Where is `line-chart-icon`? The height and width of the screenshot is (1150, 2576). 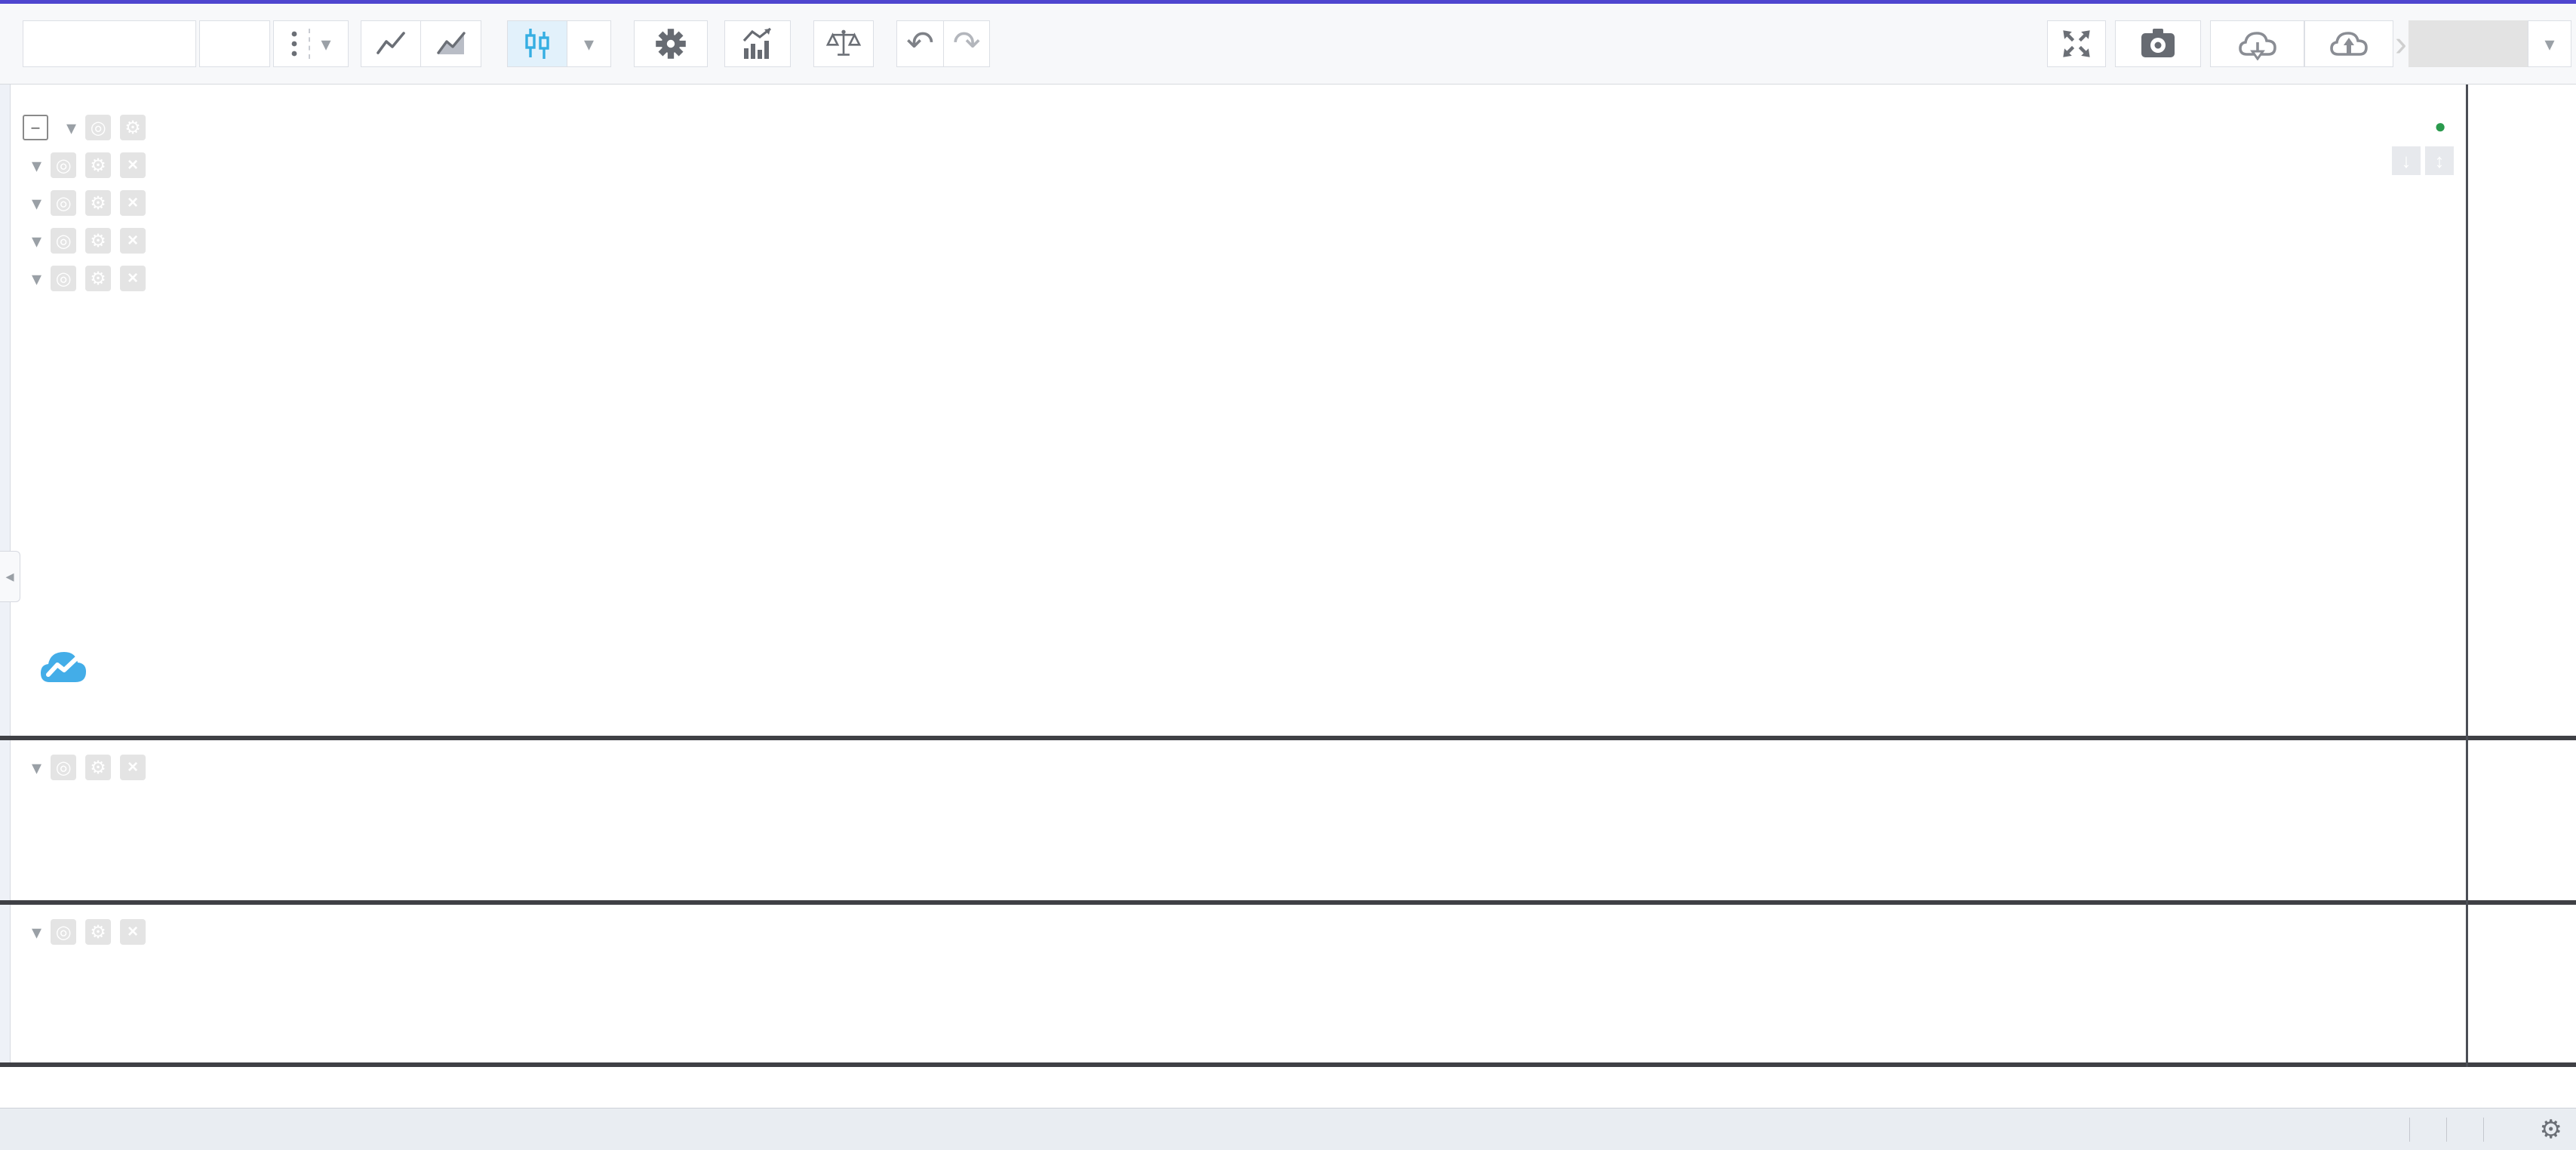 line-chart-icon is located at coordinates (391, 43).